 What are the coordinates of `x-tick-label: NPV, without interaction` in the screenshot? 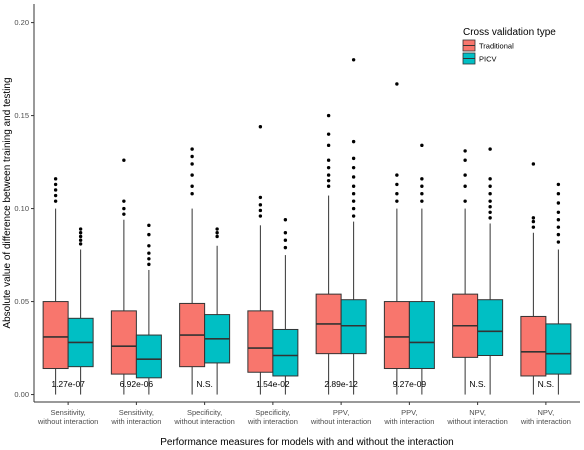 It's located at (476, 417).